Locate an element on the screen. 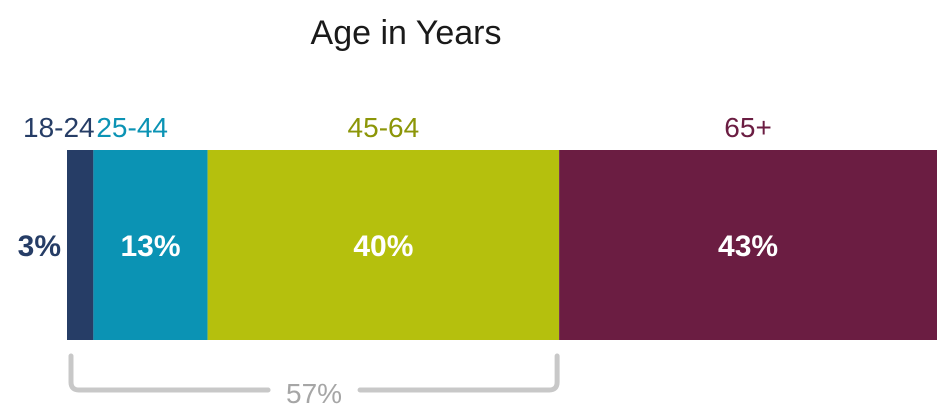  category-label-25-44: 25-44 is located at coordinates (132, 127).